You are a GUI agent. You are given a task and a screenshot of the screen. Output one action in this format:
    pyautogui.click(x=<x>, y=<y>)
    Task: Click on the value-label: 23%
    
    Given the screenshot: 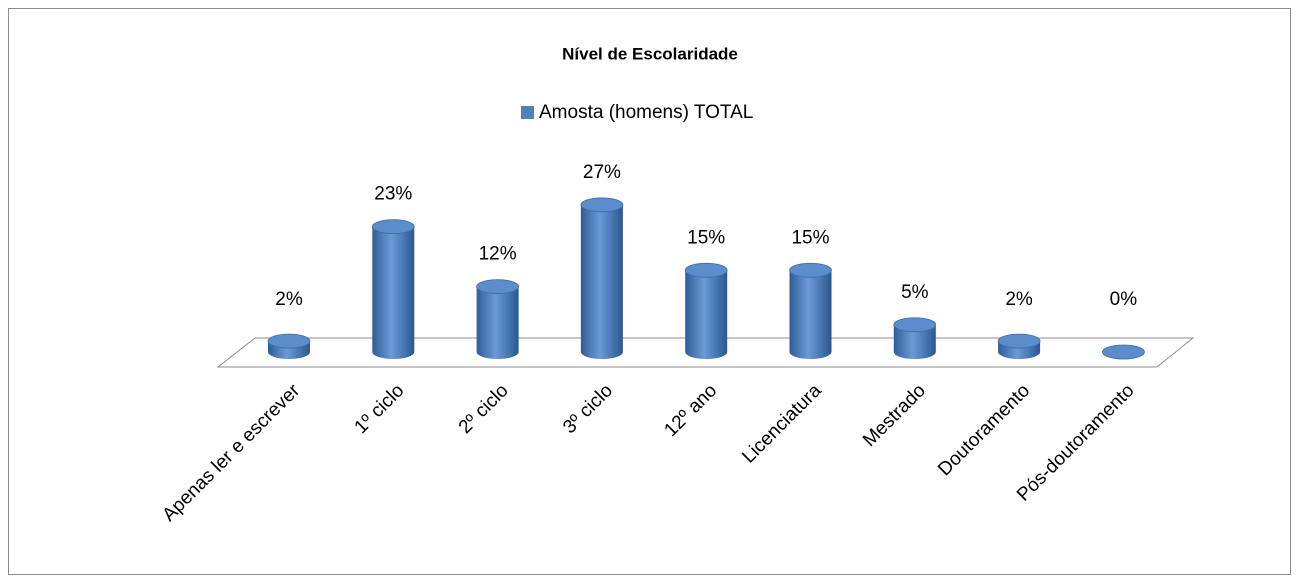 What is the action you would take?
    pyautogui.click(x=393, y=194)
    